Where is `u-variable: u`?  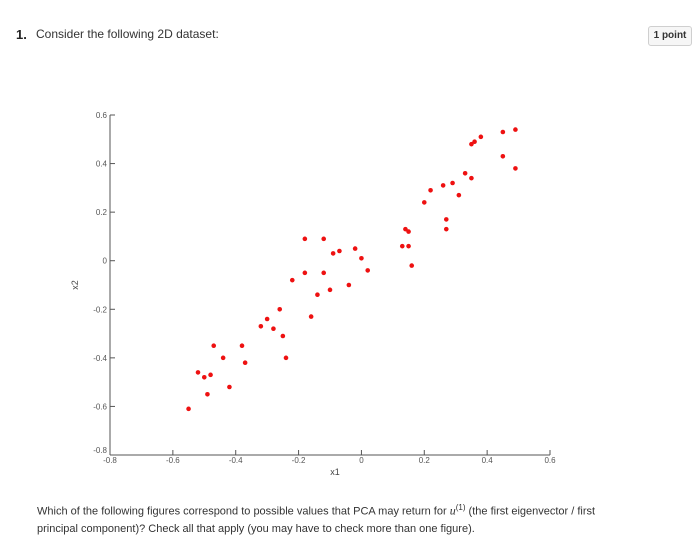 u-variable: u is located at coordinates (452, 510).